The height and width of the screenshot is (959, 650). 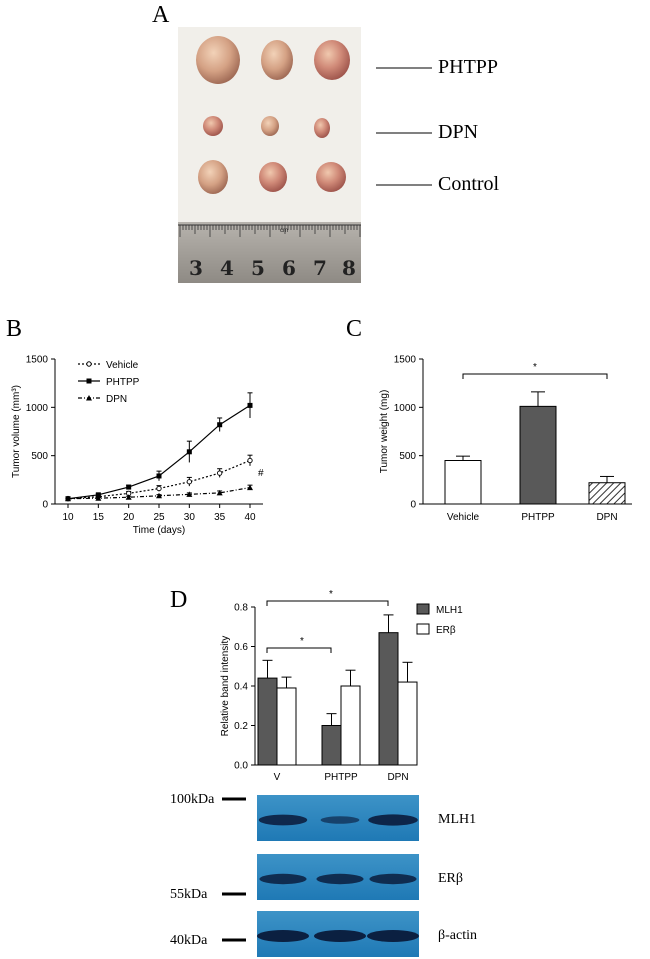 What do you see at coordinates (189, 940) in the screenshot?
I see `marker-label: 40kDa` at bounding box center [189, 940].